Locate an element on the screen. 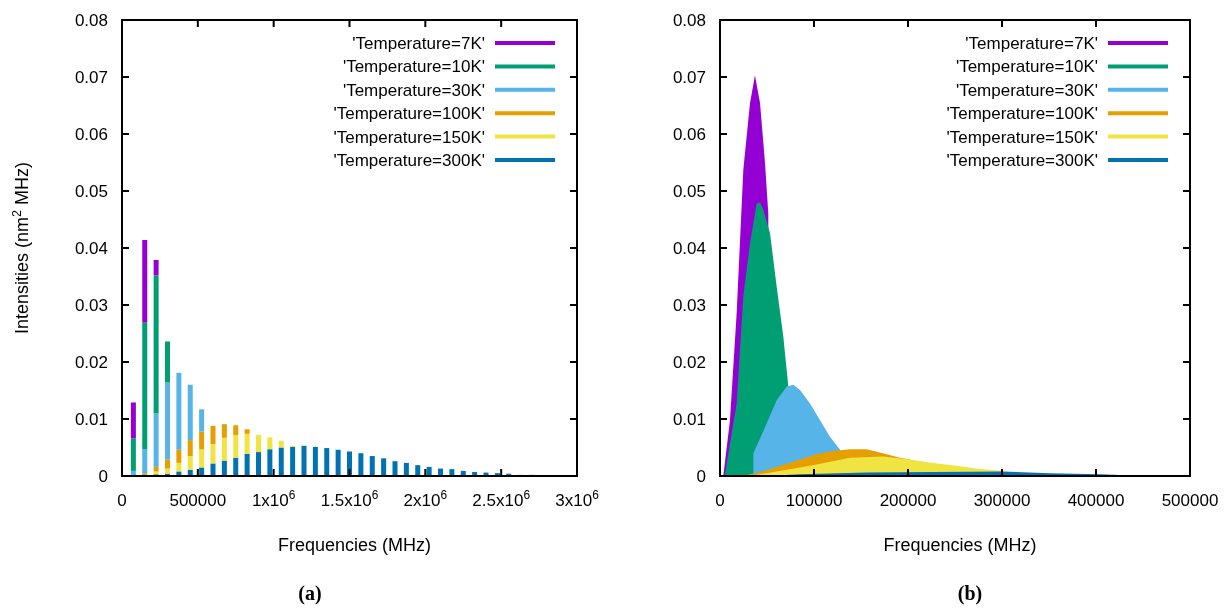 This screenshot has height=610, width=1232. x-tick-label: 2.5x10$^{6}$ is located at coordinates (501, 499).